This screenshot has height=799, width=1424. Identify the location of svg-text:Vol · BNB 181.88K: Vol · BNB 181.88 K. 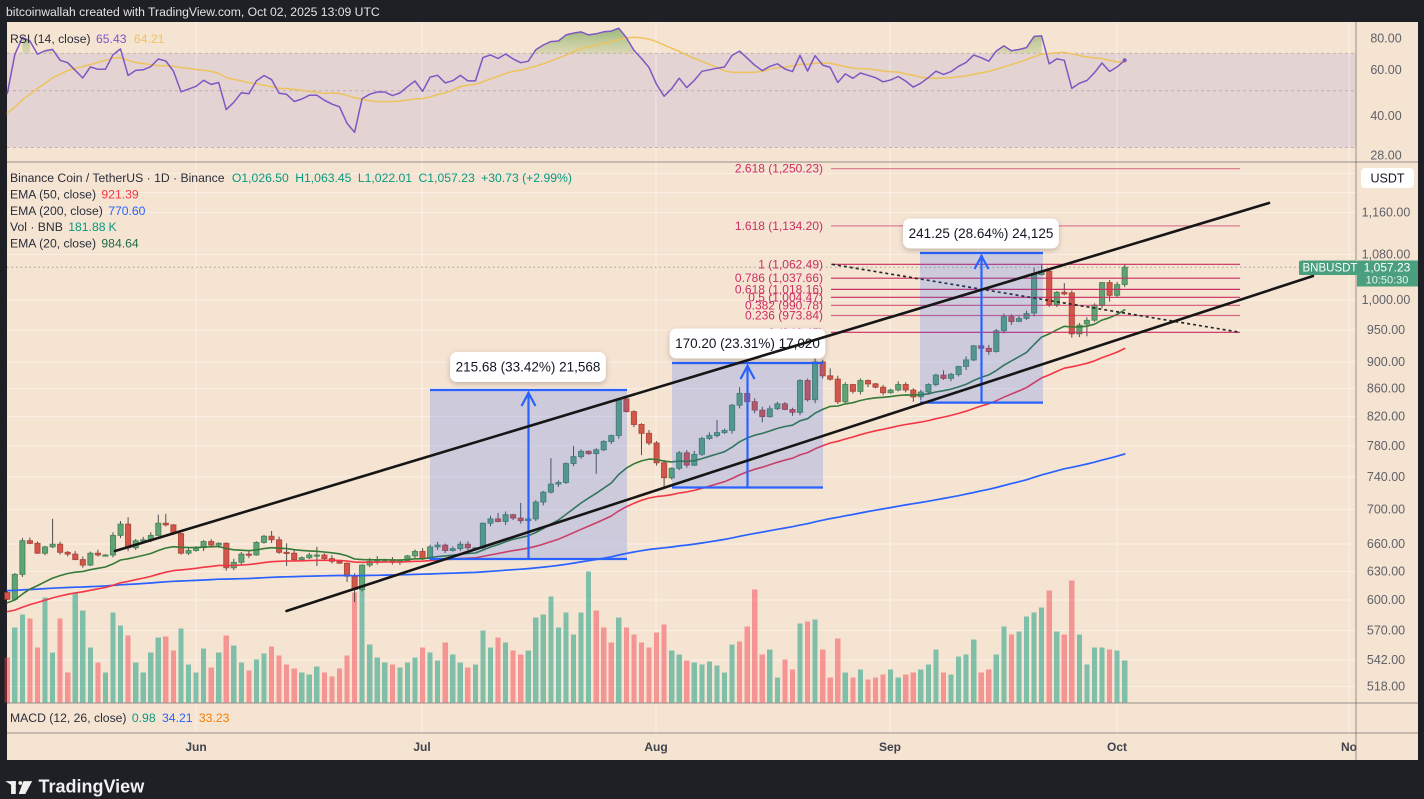
(63, 227).